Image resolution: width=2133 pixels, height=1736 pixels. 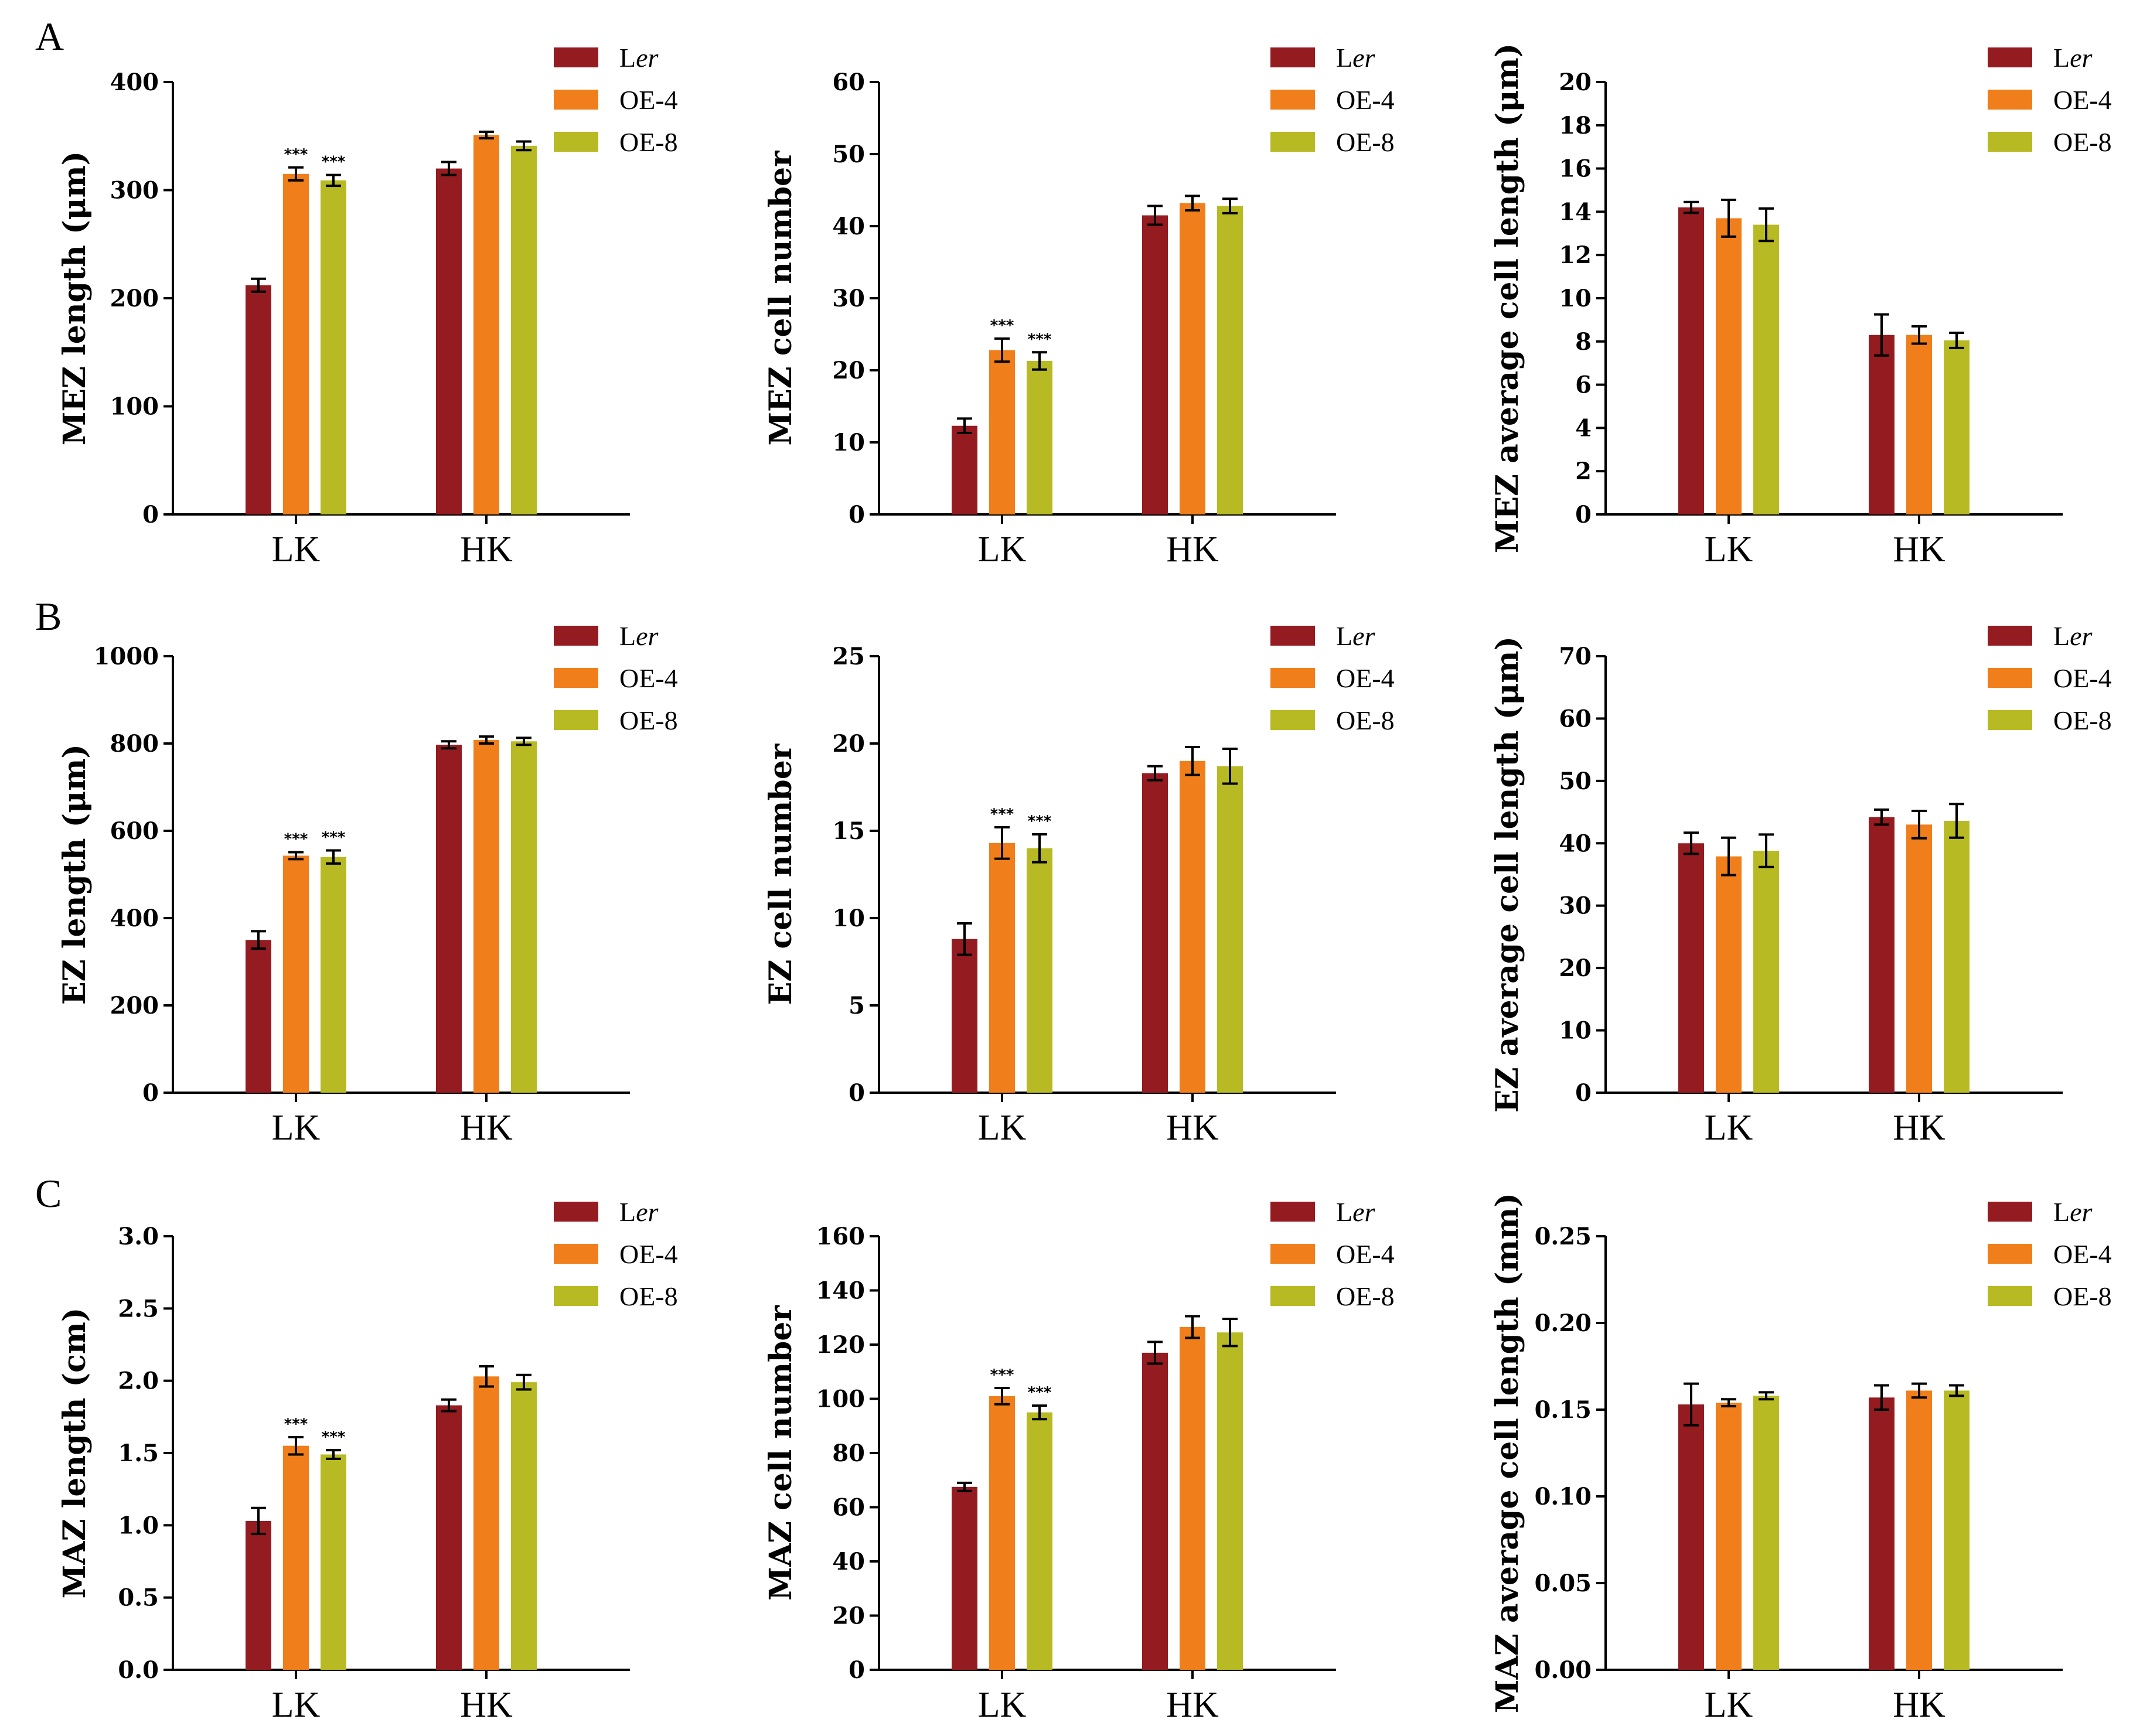 I want to click on y-tick-label: 50, so click(x=1575, y=781).